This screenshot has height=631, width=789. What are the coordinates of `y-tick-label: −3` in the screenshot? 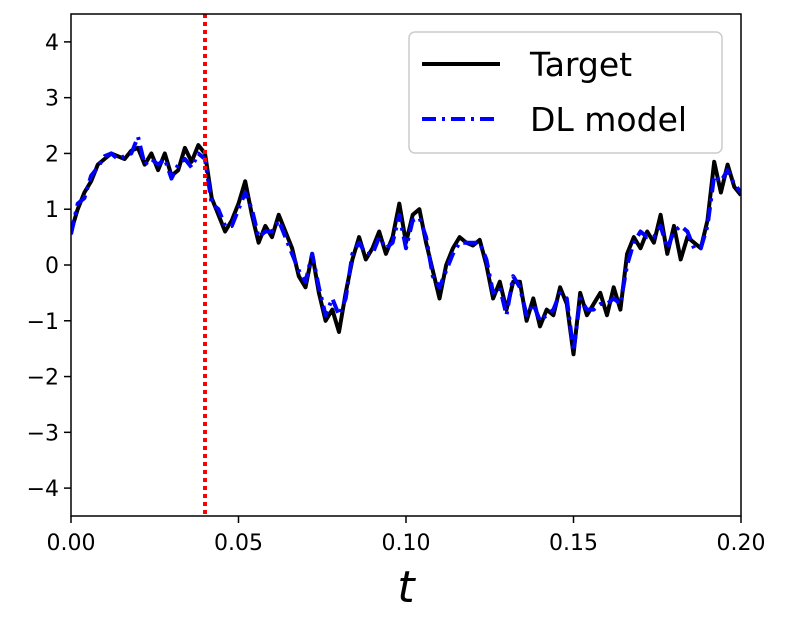 It's located at (43, 433).